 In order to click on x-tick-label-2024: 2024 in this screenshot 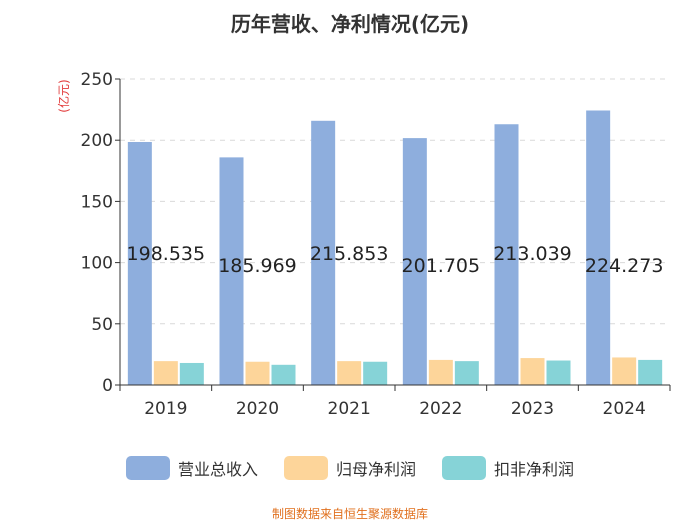, I will do `click(624, 409)`.